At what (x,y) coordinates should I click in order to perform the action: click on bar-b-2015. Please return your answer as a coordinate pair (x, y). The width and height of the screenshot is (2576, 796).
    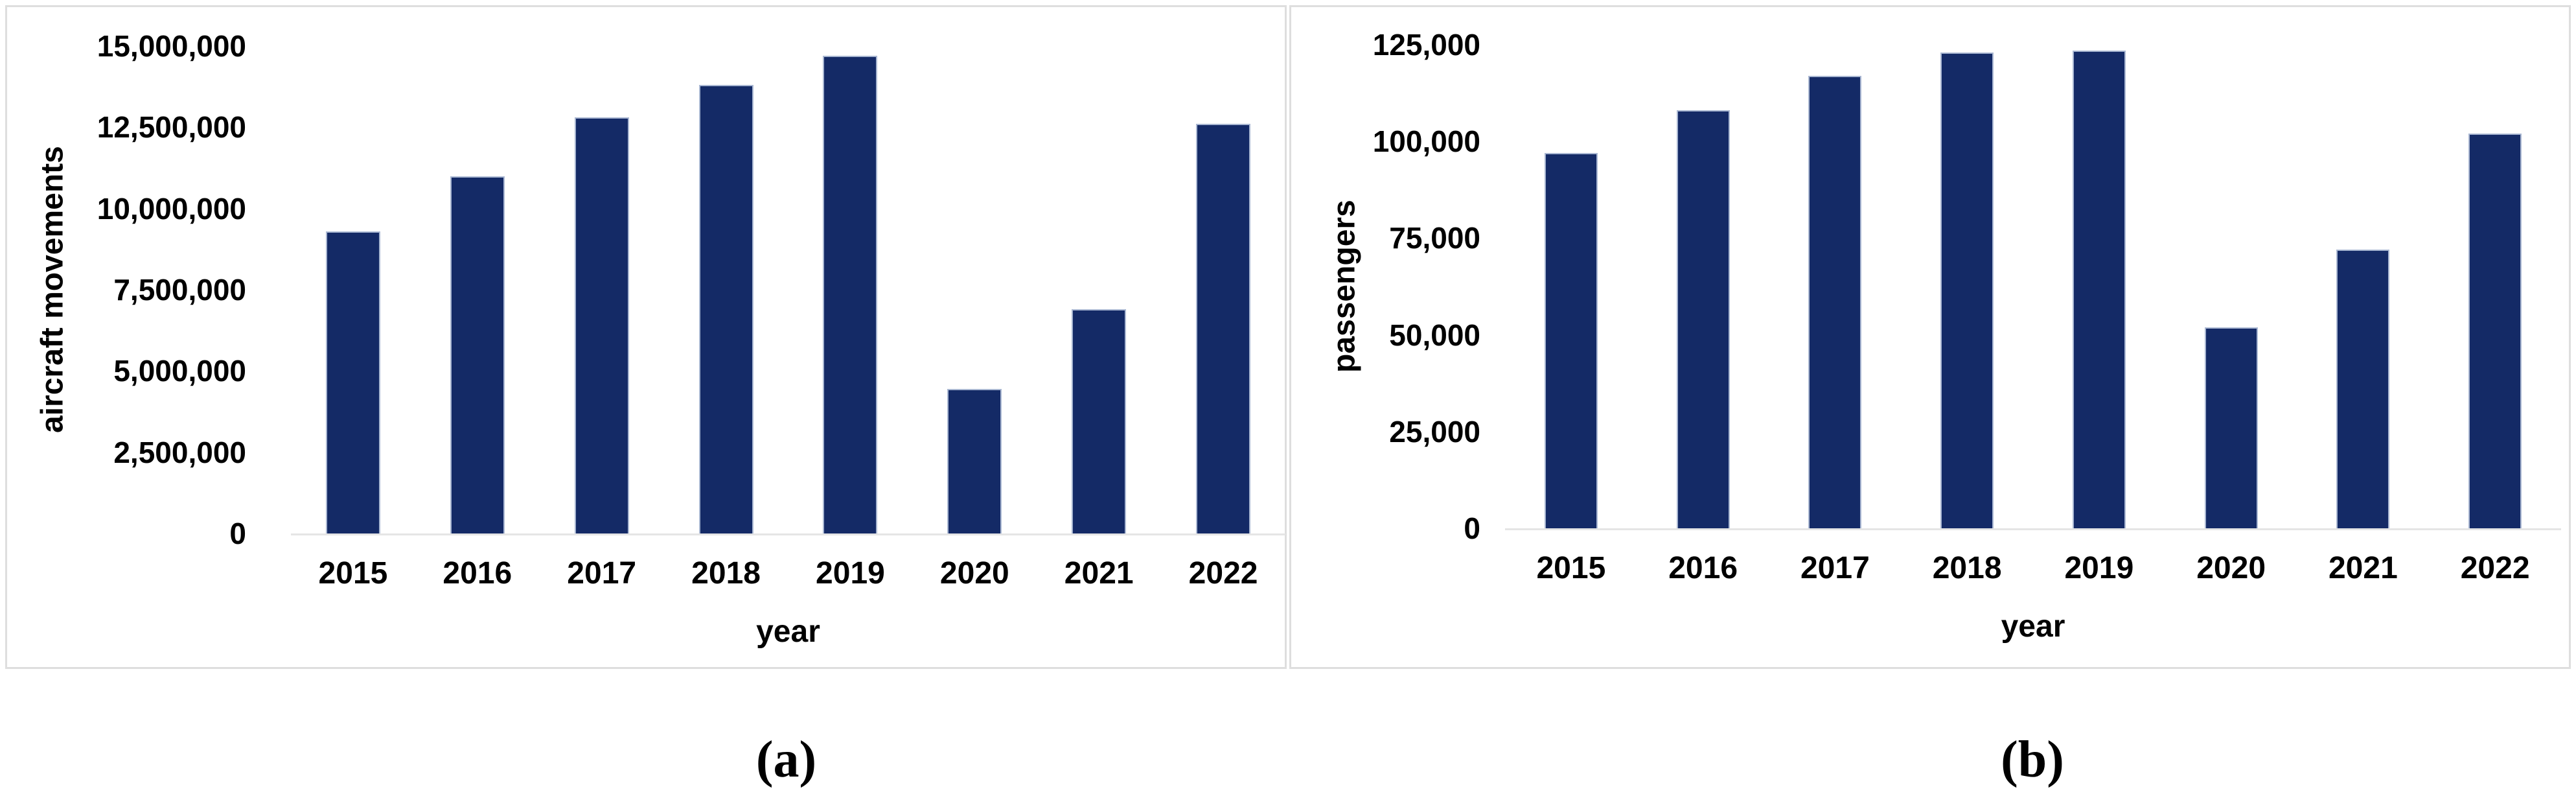
    Looking at the image, I should click on (1571, 340).